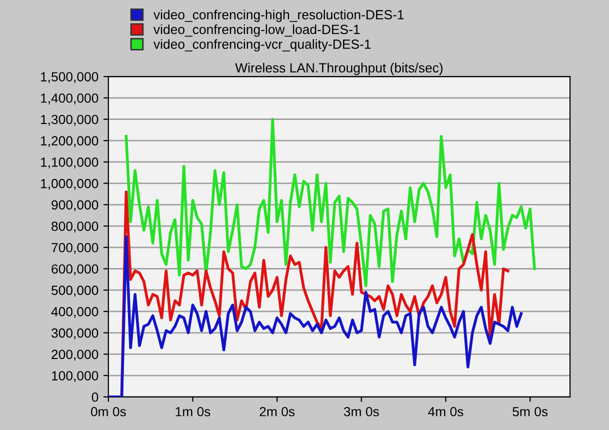  Describe the element at coordinates (339, 69) in the screenshot. I see `chart-title: Wireless LAN.Throughput (bits/sec)` at that location.